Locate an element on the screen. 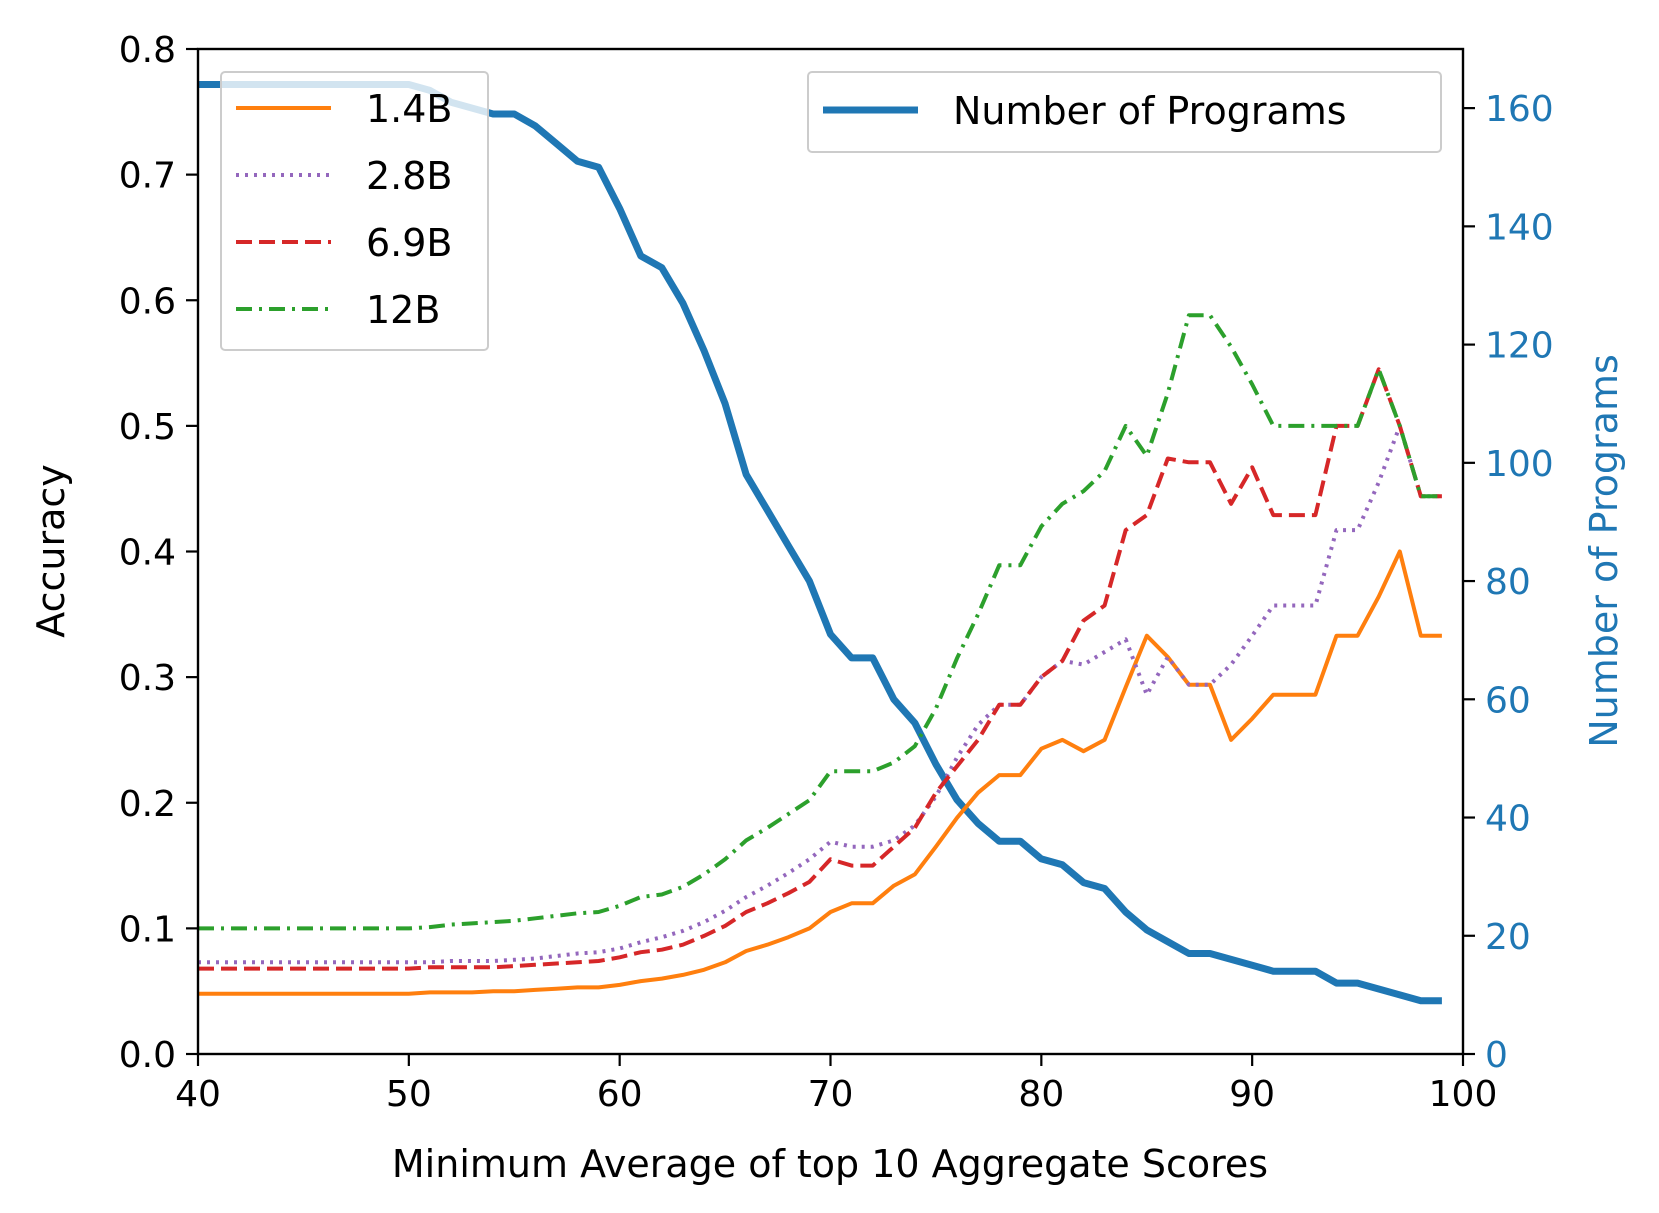 This screenshot has width=1659, height=1213. y-tick-label: 0.6 is located at coordinates (147, 301).